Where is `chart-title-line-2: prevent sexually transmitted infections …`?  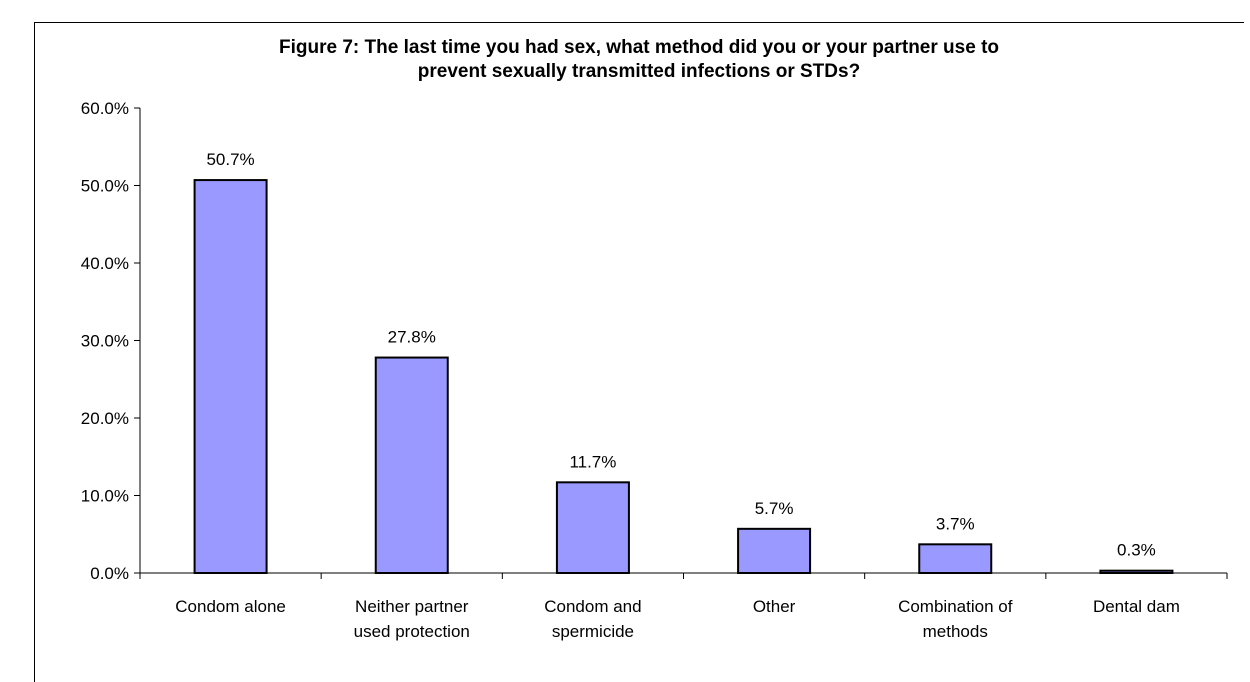 chart-title-line-2: prevent sexually transmitted infections … is located at coordinates (639, 71).